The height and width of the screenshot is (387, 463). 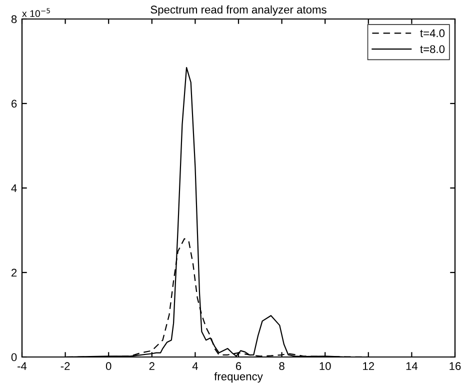 What do you see at coordinates (281, 366) in the screenshot?
I see `x-tick-label: 8` at bounding box center [281, 366].